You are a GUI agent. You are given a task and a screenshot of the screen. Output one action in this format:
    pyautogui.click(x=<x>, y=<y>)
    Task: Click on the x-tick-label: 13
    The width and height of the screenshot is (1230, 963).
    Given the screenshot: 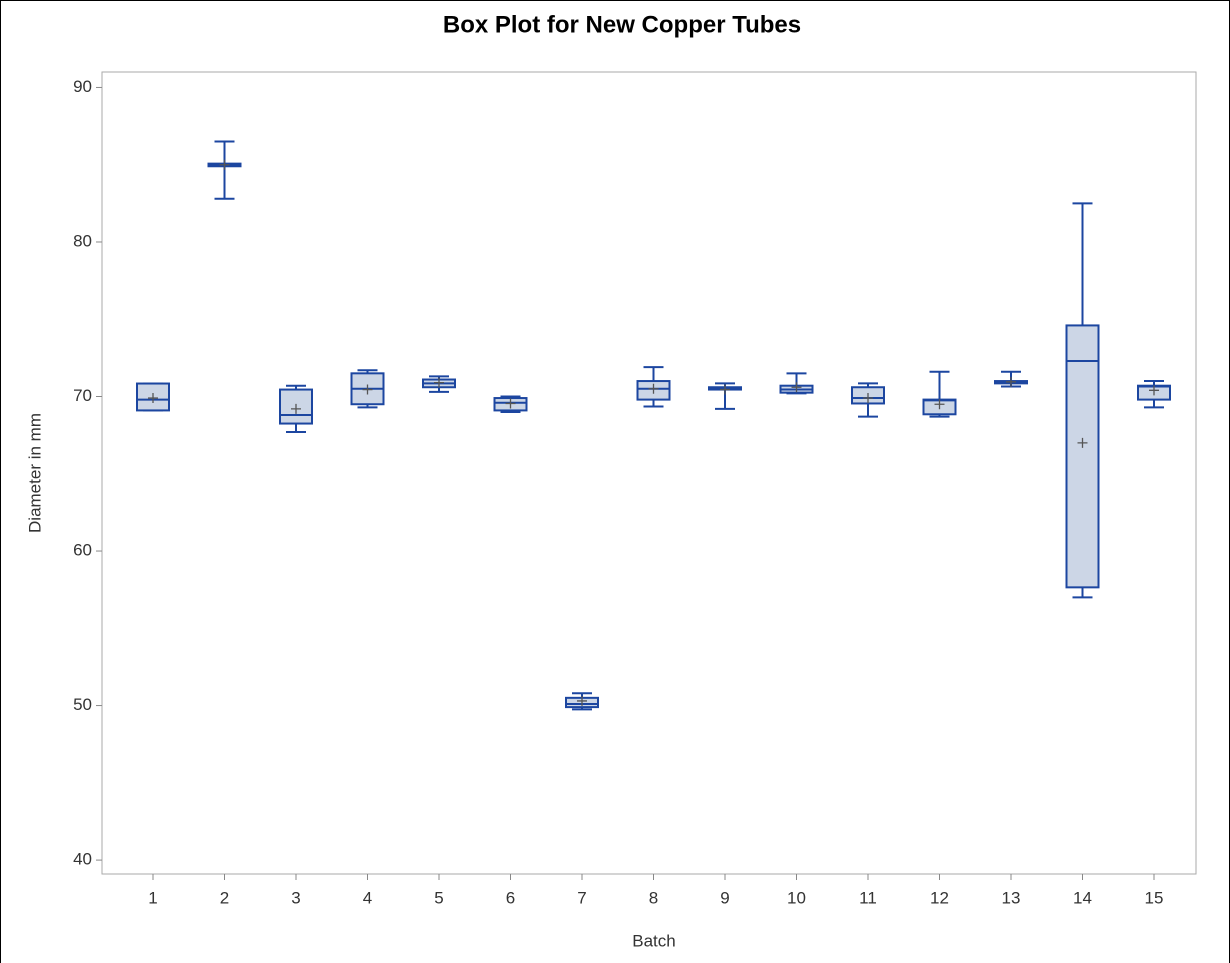 What is the action you would take?
    pyautogui.click(x=1011, y=897)
    